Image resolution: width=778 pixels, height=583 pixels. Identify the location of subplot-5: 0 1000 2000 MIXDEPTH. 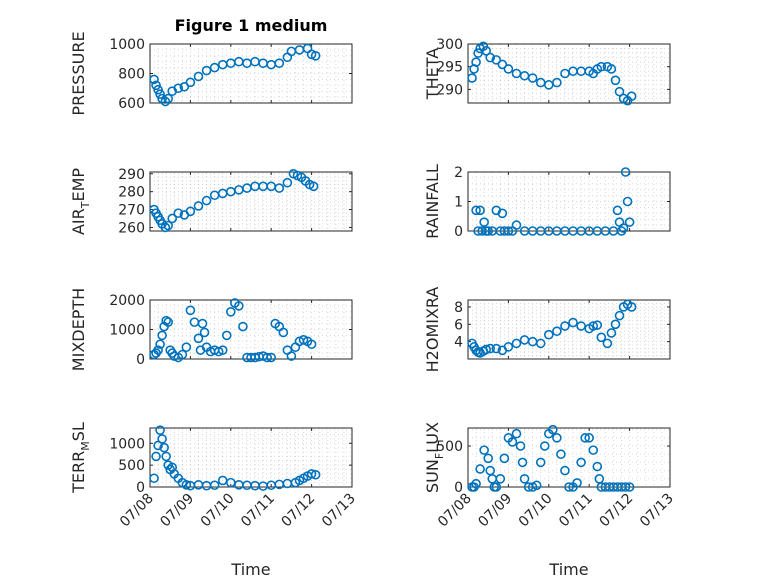
(211, 329).